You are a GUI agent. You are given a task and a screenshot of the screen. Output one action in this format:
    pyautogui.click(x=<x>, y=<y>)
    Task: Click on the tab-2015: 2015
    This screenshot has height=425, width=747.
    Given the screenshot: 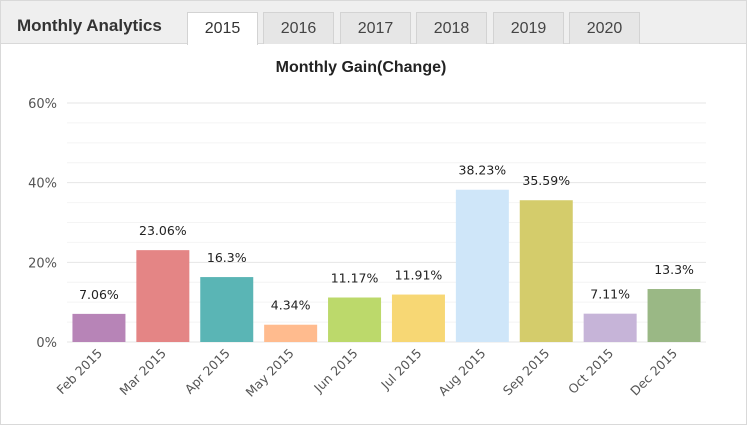 What is the action you would take?
    pyautogui.click(x=222, y=28)
    